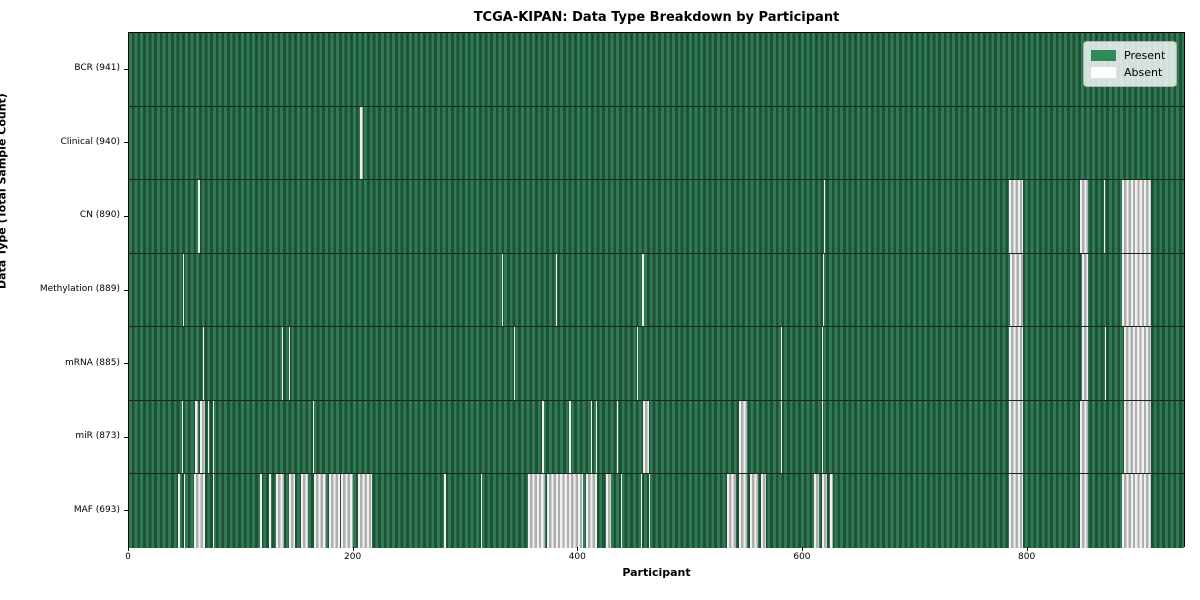 This screenshot has height=600, width=1200. What do you see at coordinates (656, 364) in the screenshot?
I see `heatmap-row-mrna` at bounding box center [656, 364].